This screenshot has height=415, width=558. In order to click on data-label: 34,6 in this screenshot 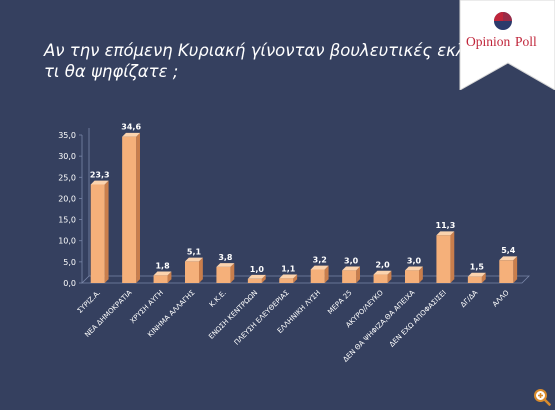, I will do `click(131, 127)`.